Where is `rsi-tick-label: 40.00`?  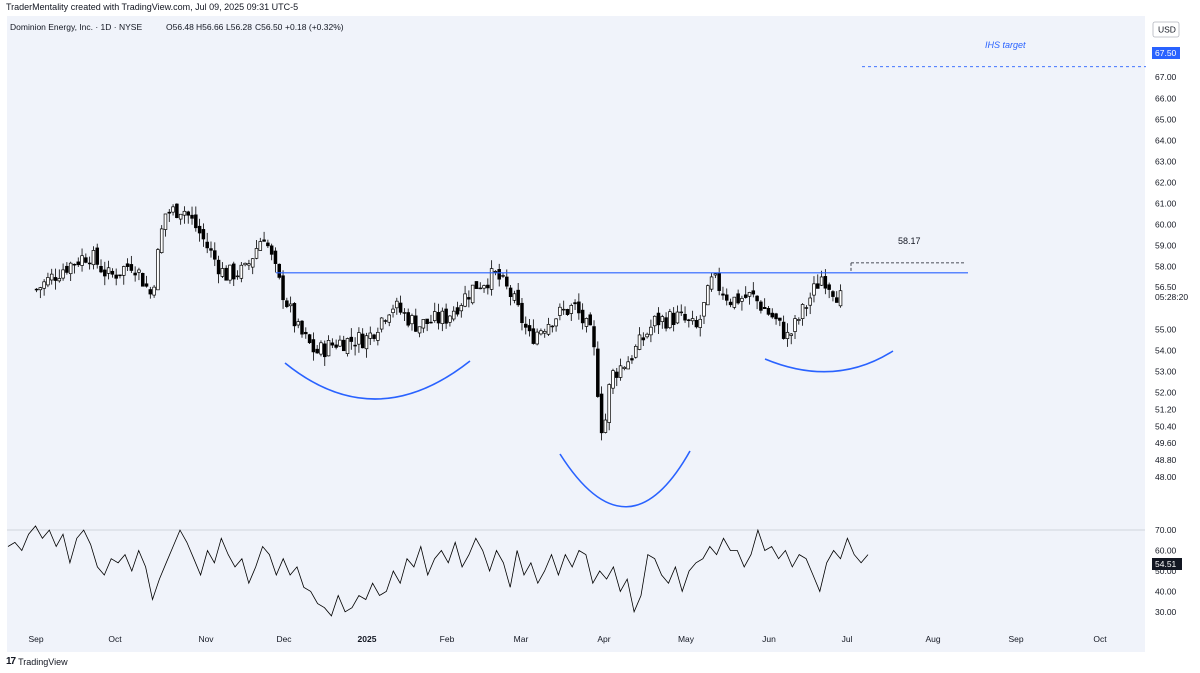
rsi-tick-label: 40.00 is located at coordinates (1166, 591).